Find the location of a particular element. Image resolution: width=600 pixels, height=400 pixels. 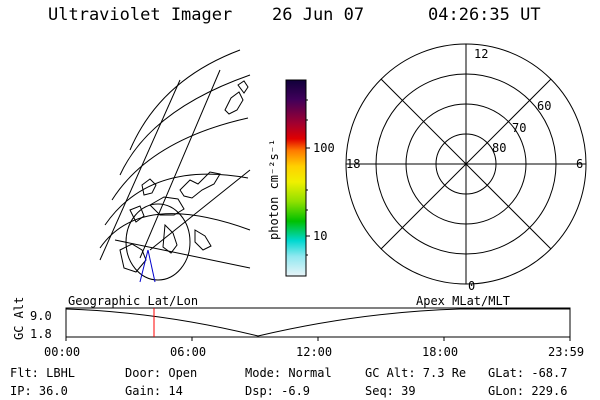

mlt-label-0: 0 is located at coordinates (471, 286).